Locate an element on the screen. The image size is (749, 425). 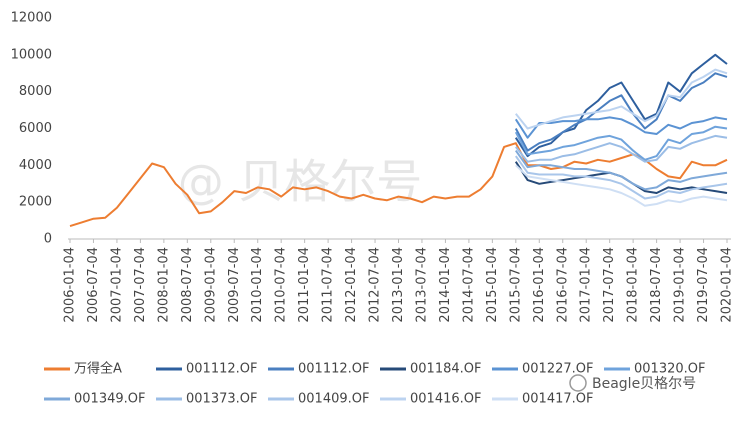
x-tick-label: 2017-07-04 is located at coordinates (609, 285).